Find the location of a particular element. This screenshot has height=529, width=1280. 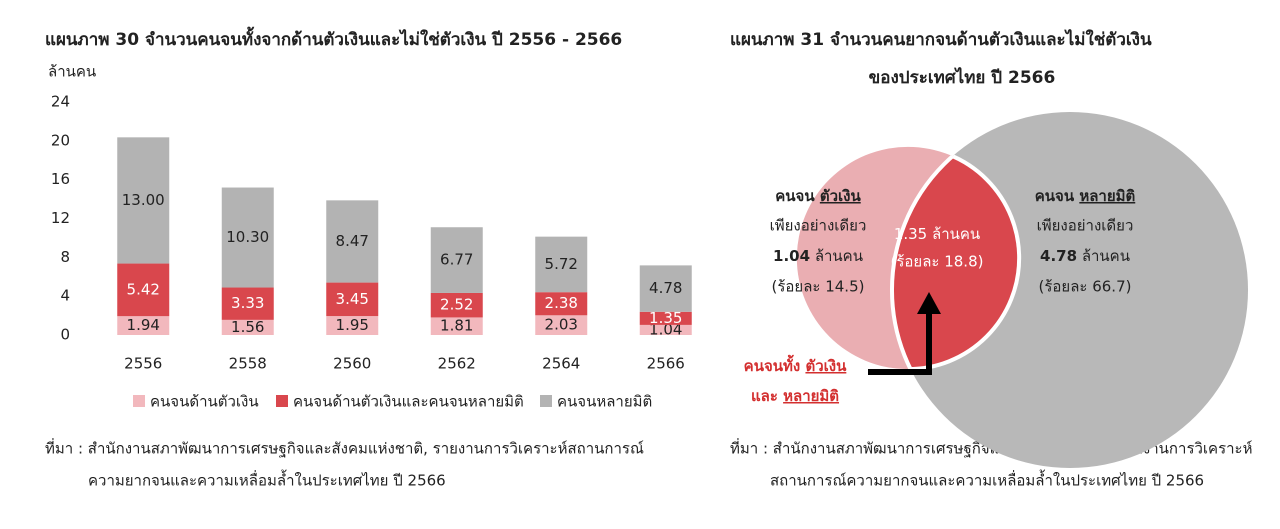

set-percent: (ร้อยละ 14.5) is located at coordinates (818, 287).